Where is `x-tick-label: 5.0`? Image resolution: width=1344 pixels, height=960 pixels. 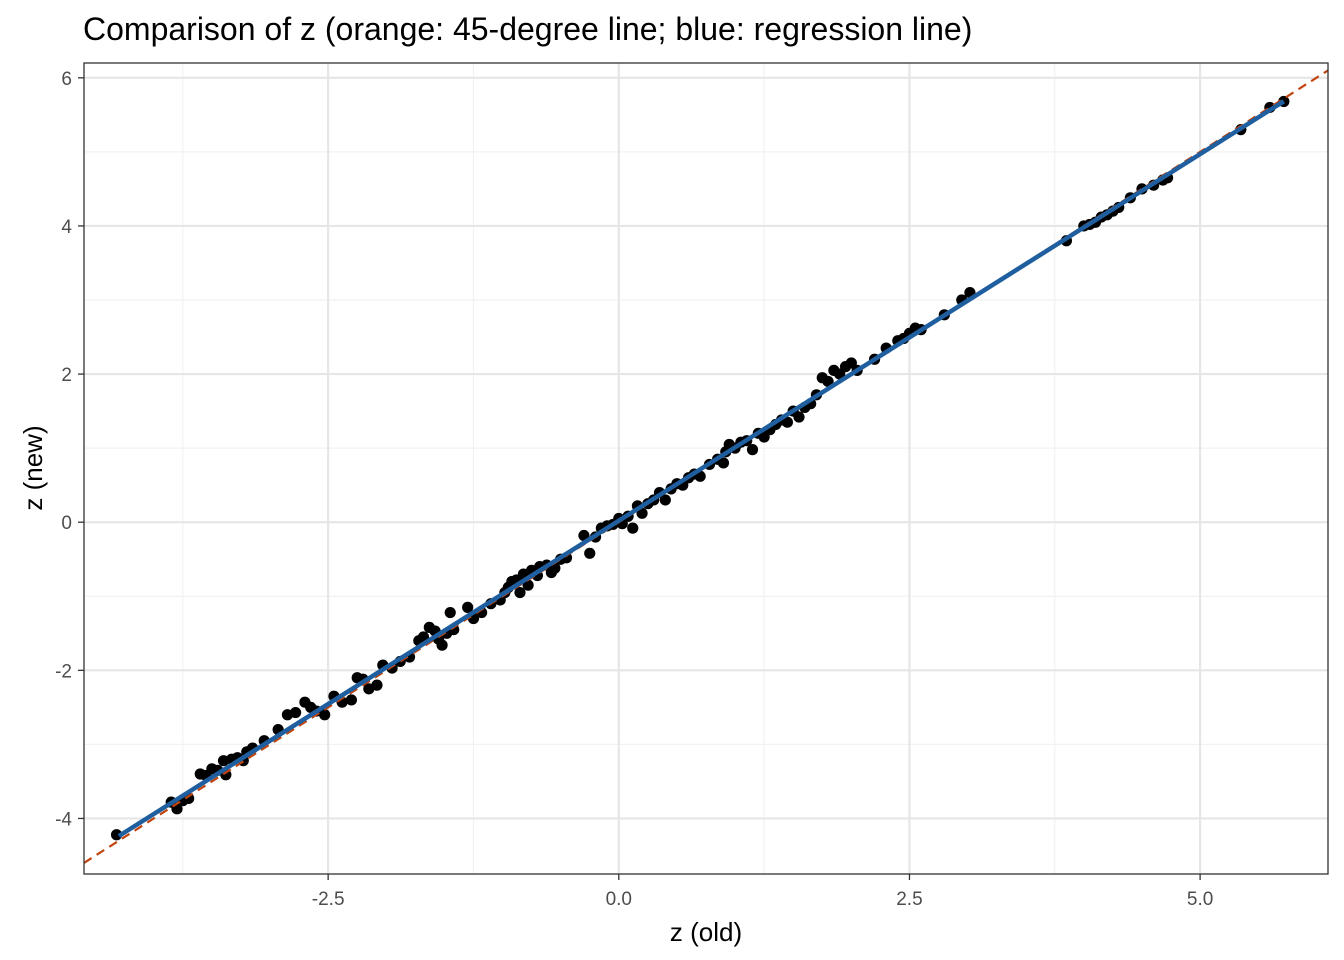
x-tick-label: 5.0 is located at coordinates (1200, 899).